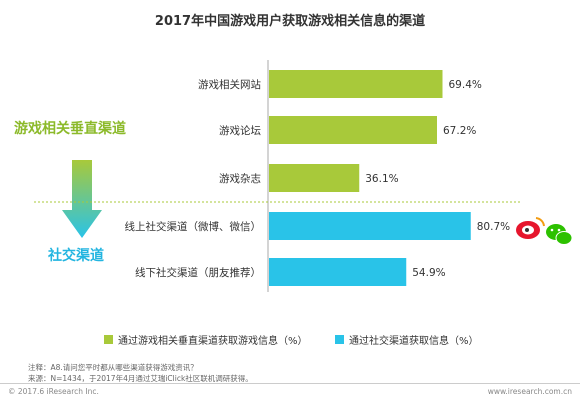 The width and height of the screenshot is (580, 405). I want to click on legend-swatch-green, so click(108, 339).